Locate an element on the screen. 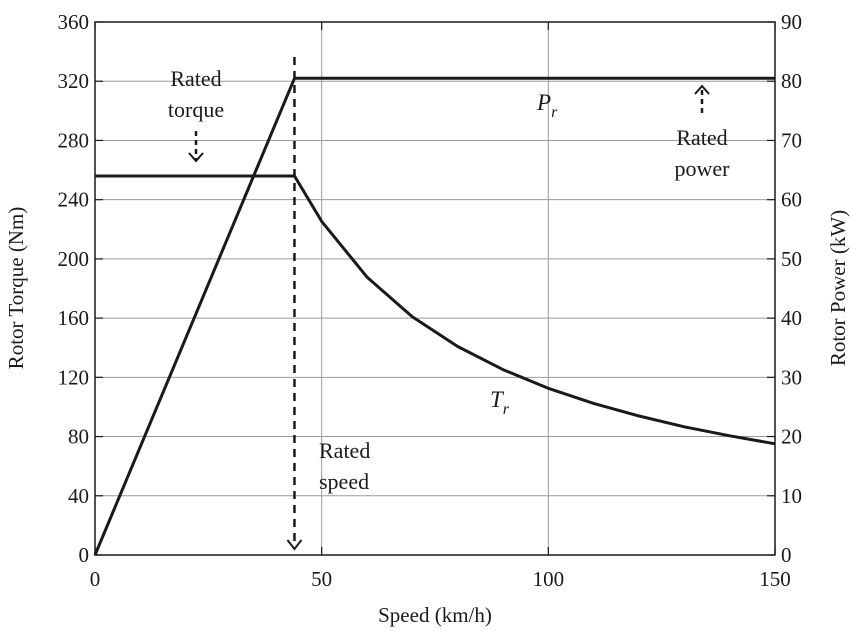  torque-series-subscript: r is located at coordinates (506, 409).